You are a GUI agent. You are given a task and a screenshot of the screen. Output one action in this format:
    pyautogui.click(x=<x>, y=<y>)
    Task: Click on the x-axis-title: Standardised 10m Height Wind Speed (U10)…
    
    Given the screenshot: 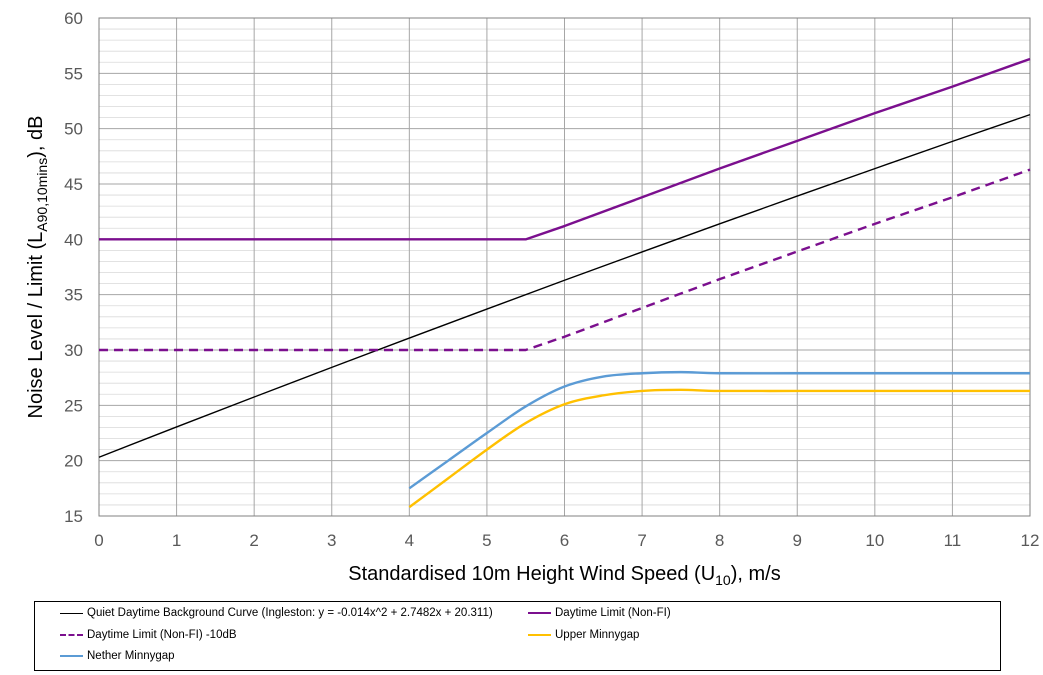 What is the action you would take?
    pyautogui.click(x=564, y=575)
    